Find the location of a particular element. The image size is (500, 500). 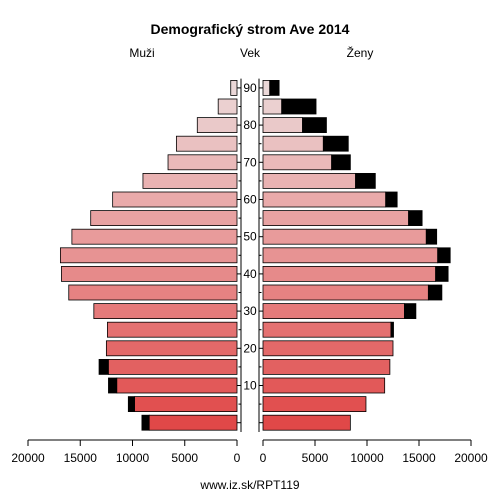

left-series-label: Muži is located at coordinates (141, 53).